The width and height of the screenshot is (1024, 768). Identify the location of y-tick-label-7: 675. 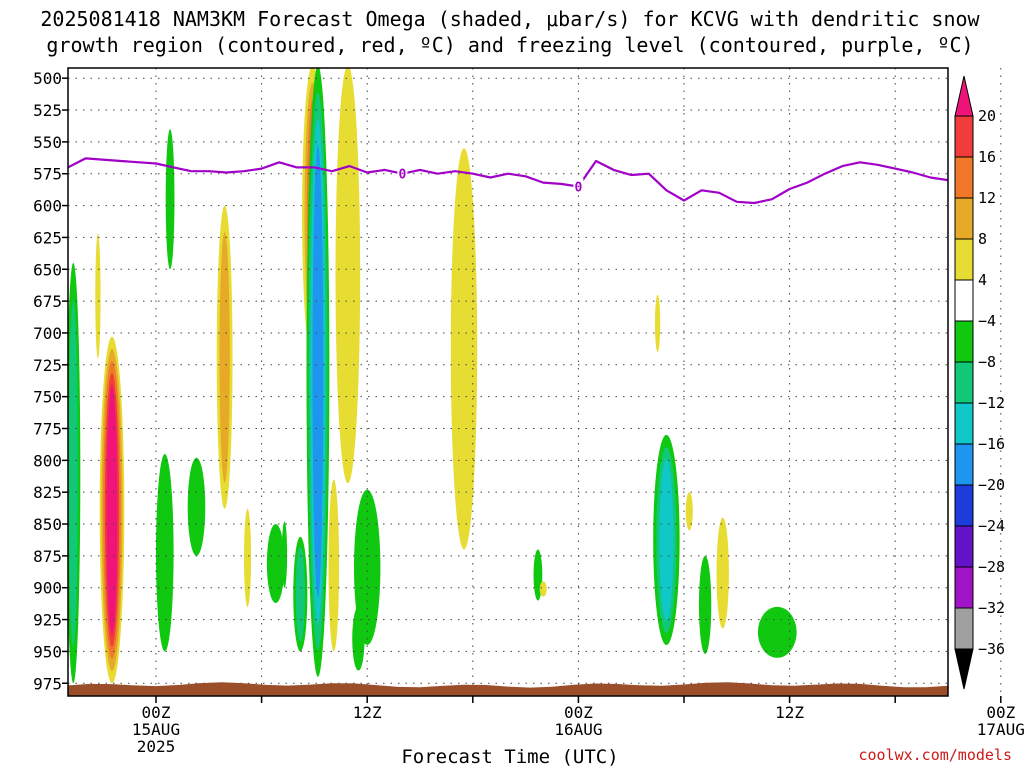
(47, 301).